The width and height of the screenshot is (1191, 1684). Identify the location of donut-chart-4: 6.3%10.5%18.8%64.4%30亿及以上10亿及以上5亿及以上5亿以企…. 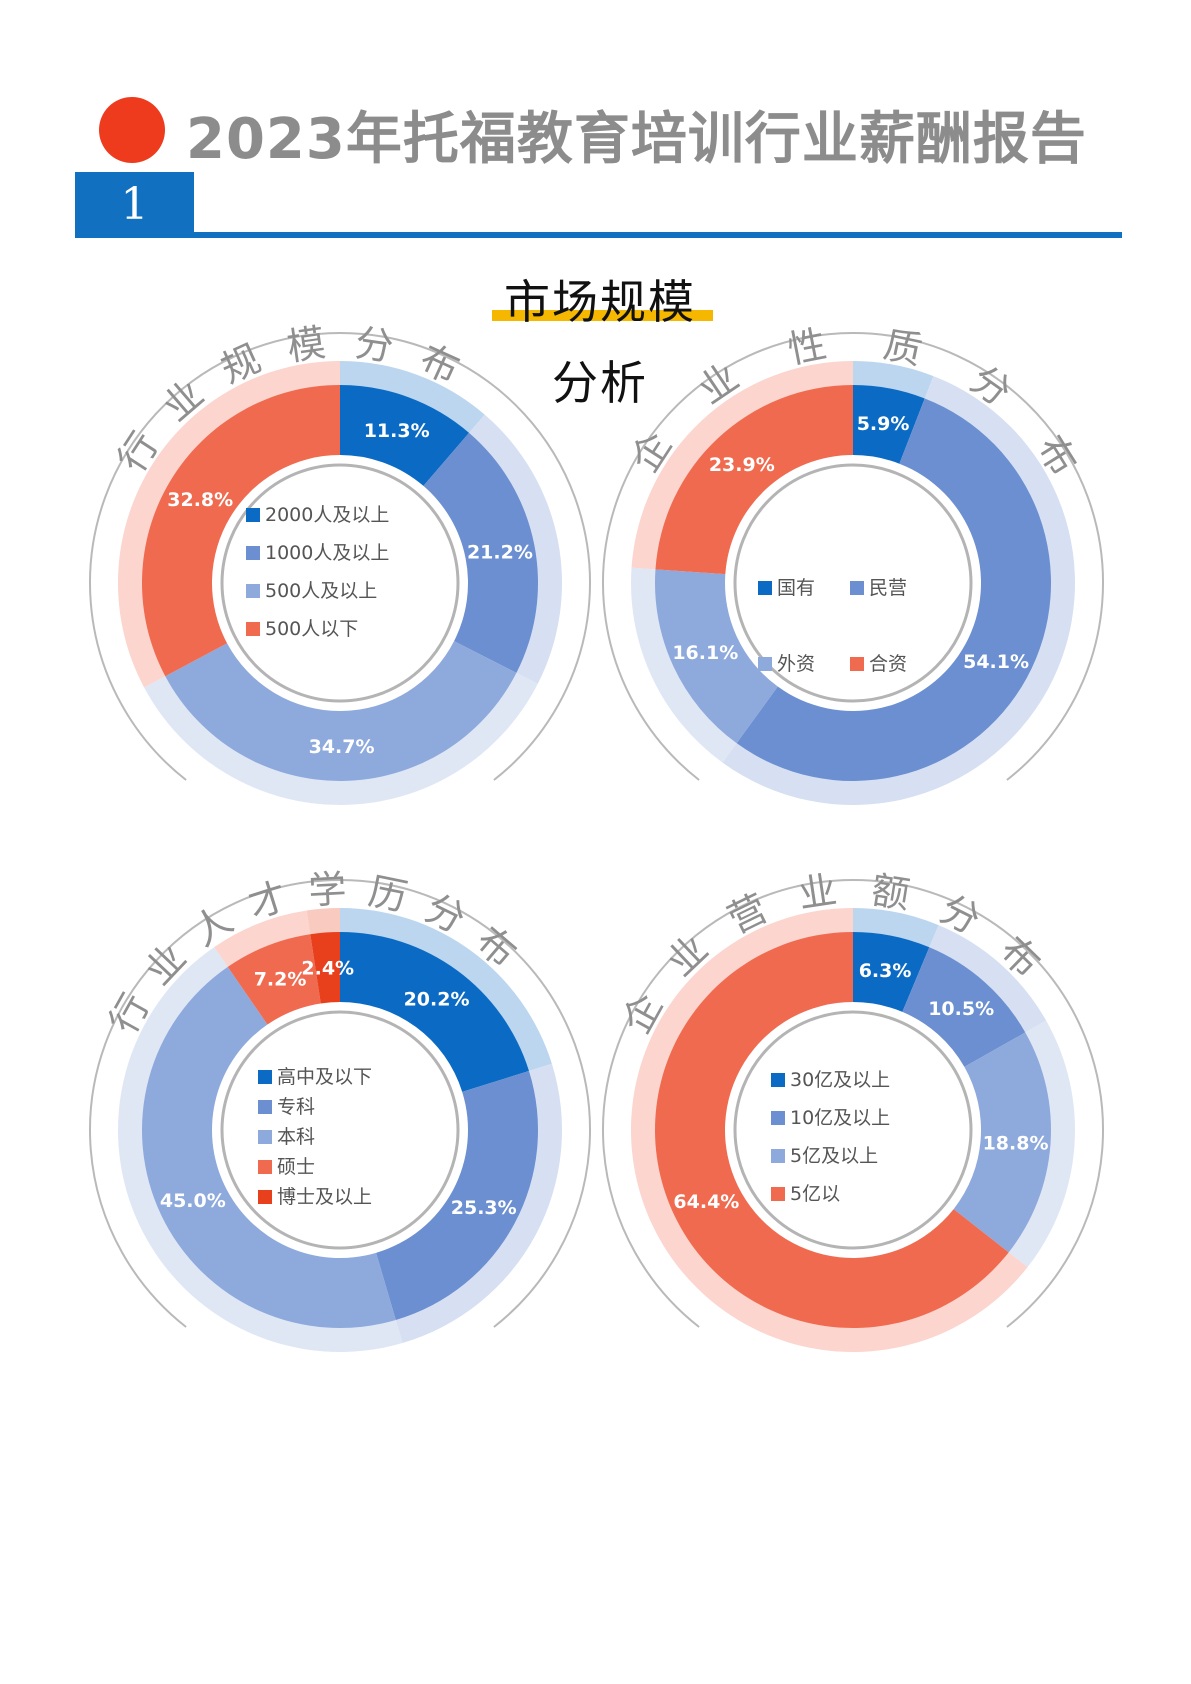
(853, 1110).